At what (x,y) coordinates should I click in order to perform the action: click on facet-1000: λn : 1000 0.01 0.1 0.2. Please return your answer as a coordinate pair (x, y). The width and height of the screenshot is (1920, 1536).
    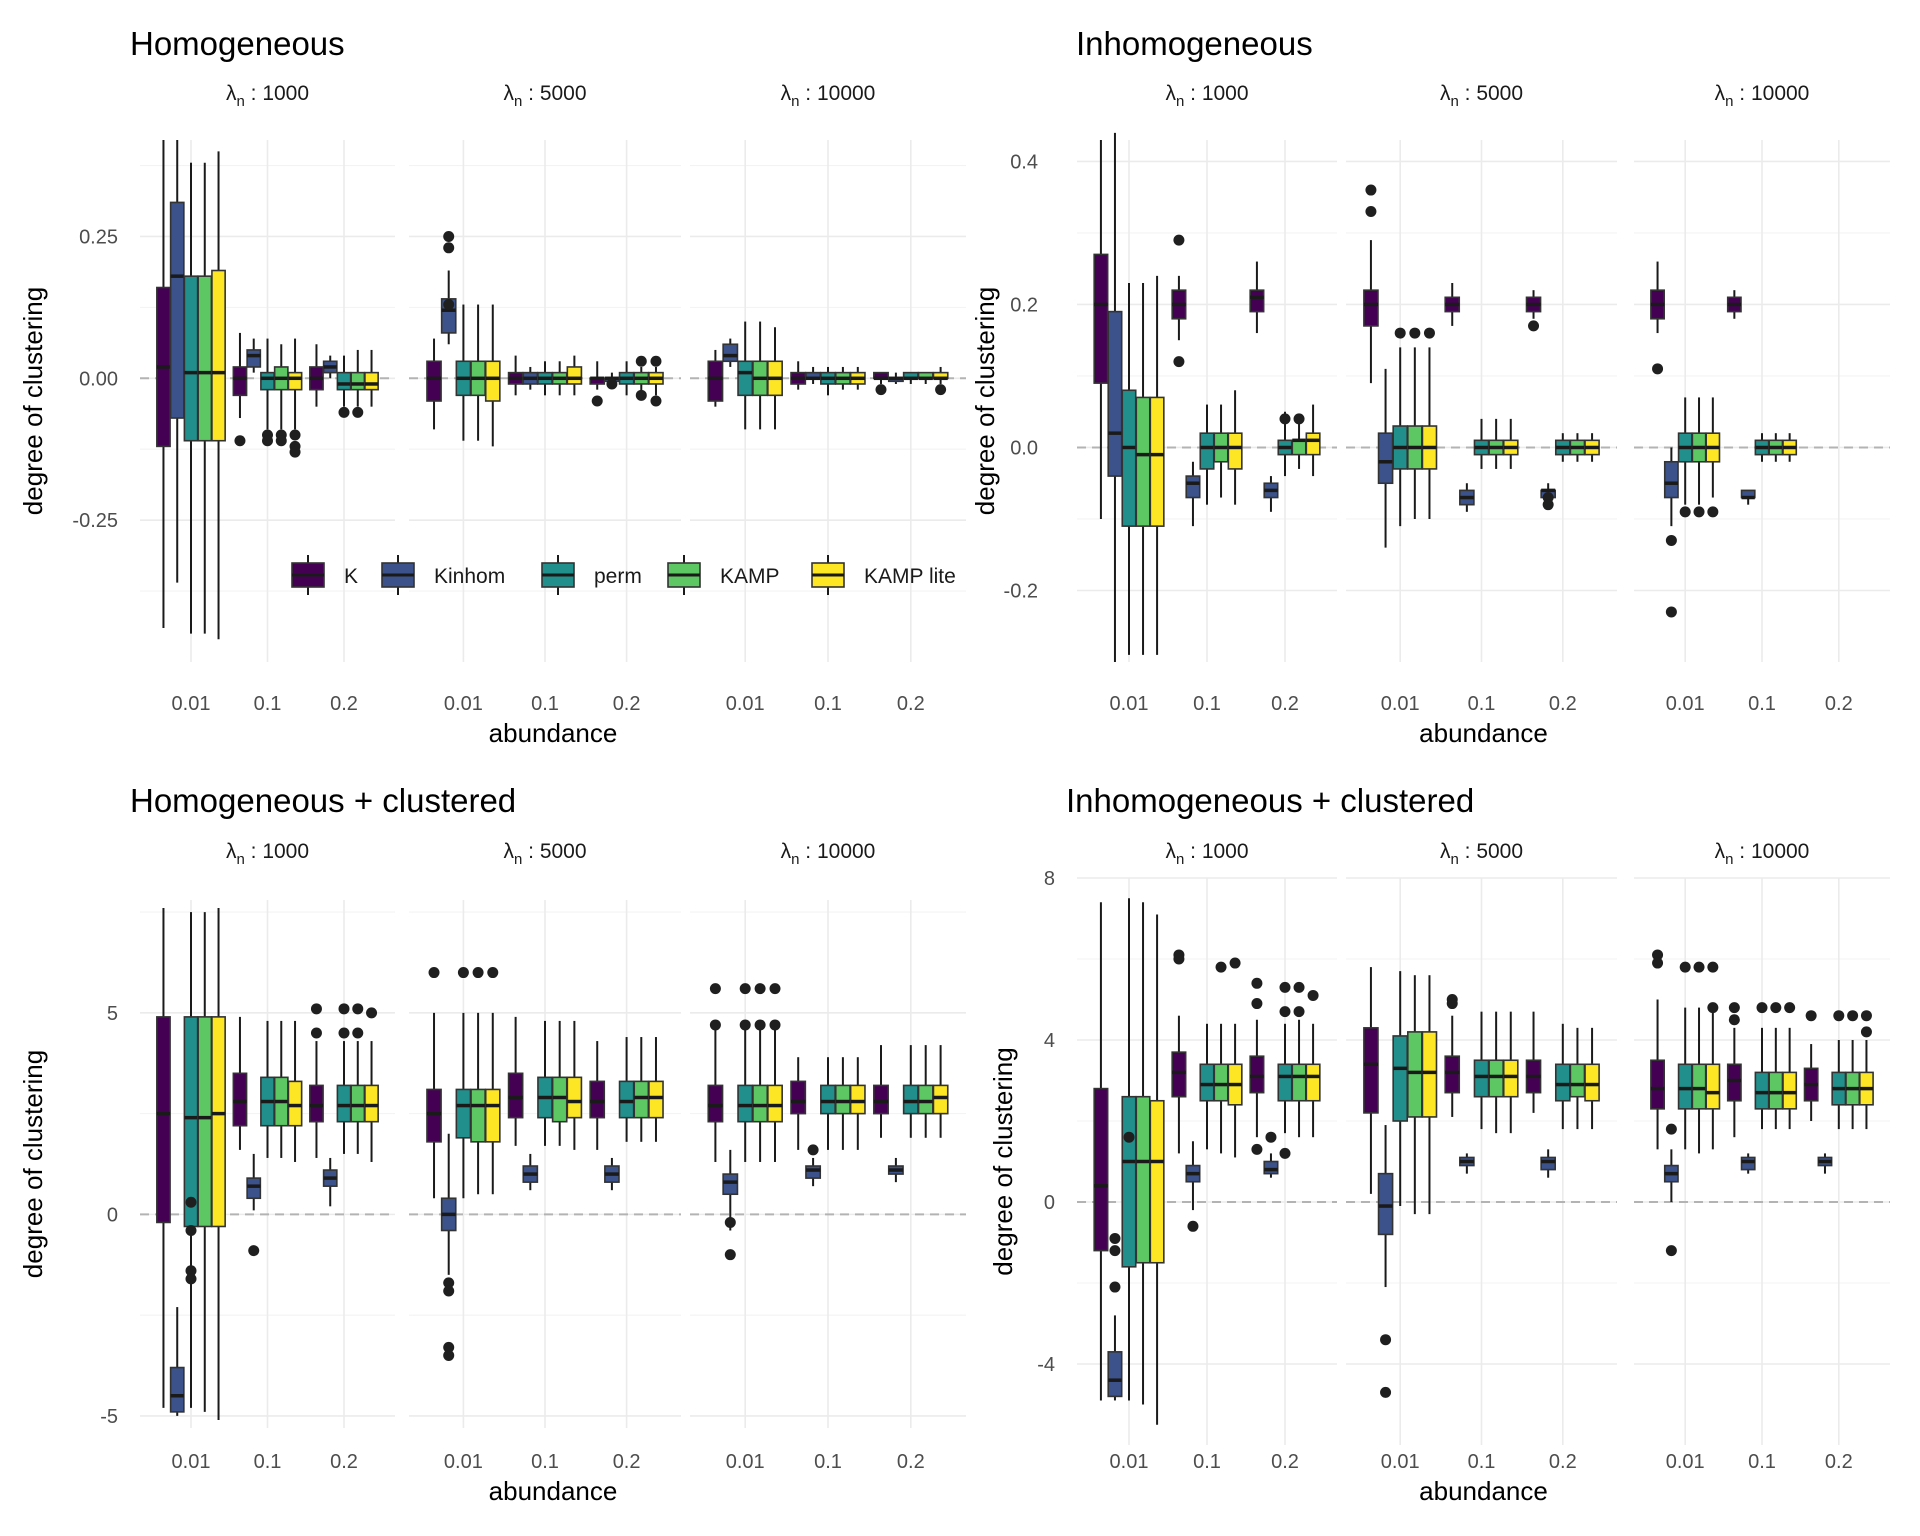
    Looking at the image, I should click on (1207, 1156).